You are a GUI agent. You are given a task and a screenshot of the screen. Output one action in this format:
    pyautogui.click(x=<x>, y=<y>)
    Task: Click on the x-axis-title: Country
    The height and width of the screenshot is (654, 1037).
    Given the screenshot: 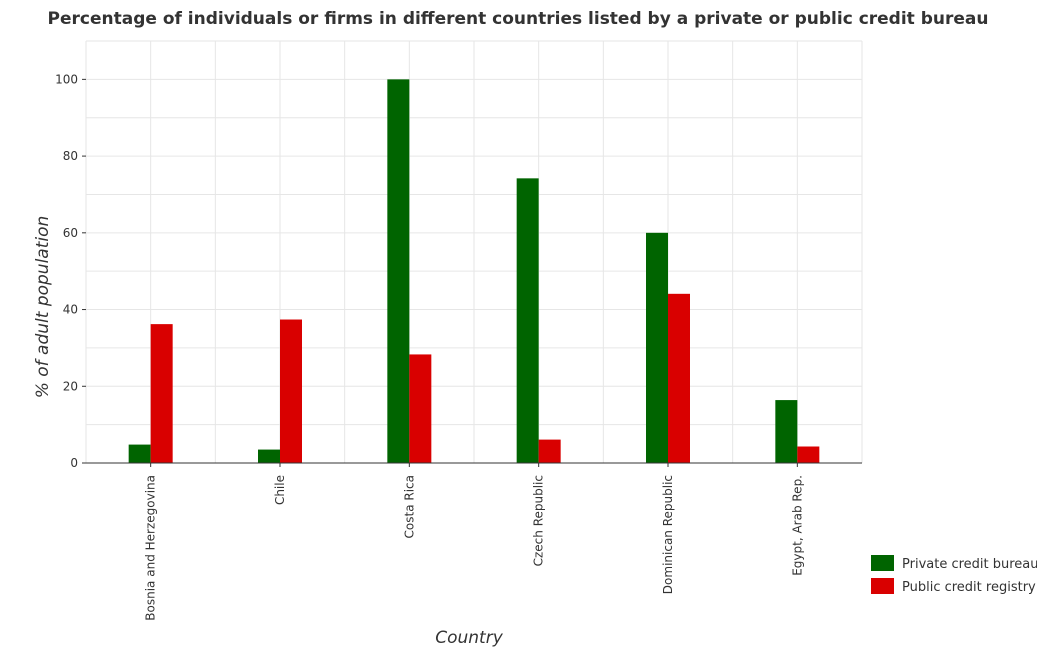 What is the action you would take?
    pyautogui.click(x=469, y=638)
    